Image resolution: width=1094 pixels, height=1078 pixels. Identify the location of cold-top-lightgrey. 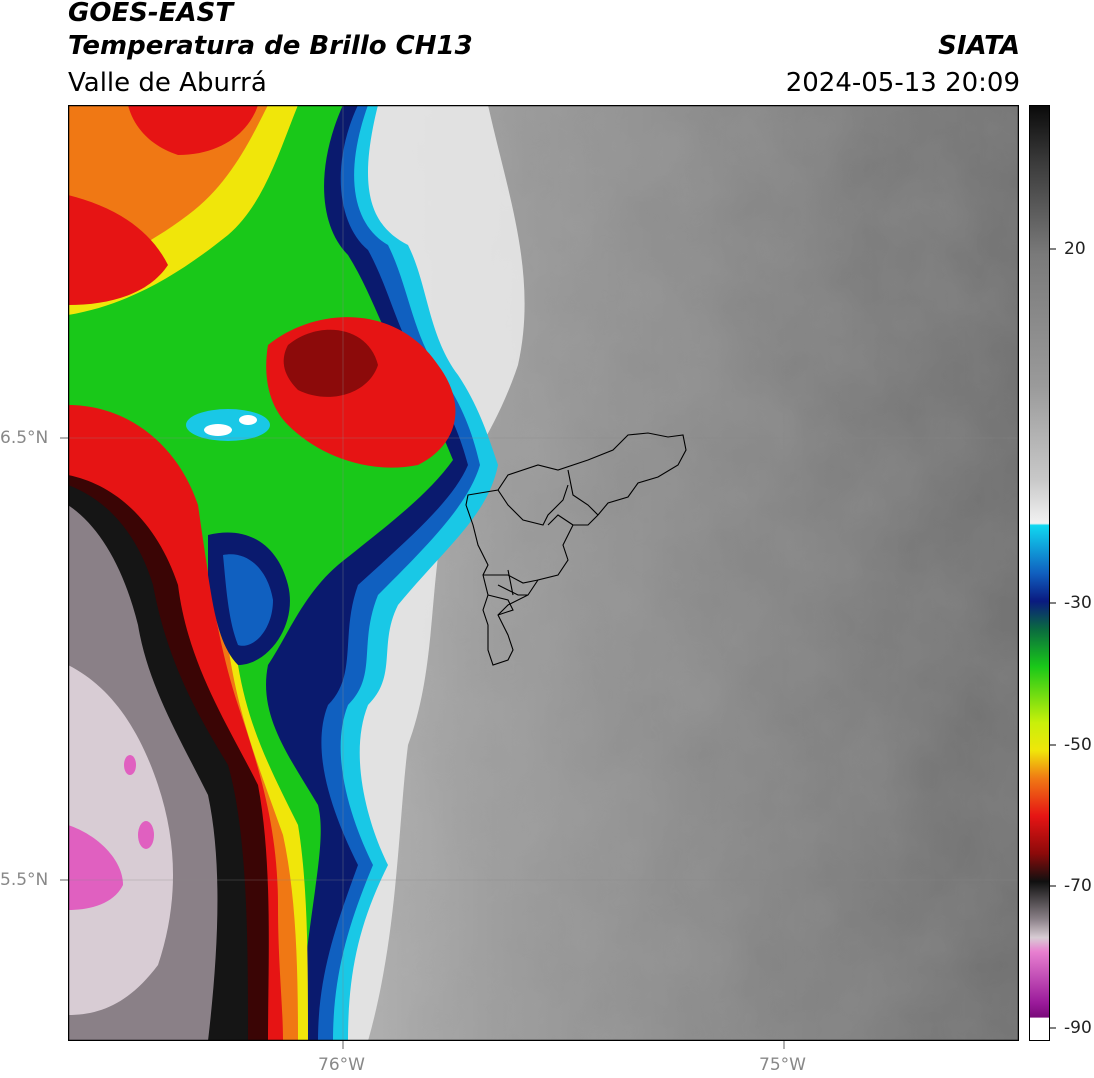
(120, 840).